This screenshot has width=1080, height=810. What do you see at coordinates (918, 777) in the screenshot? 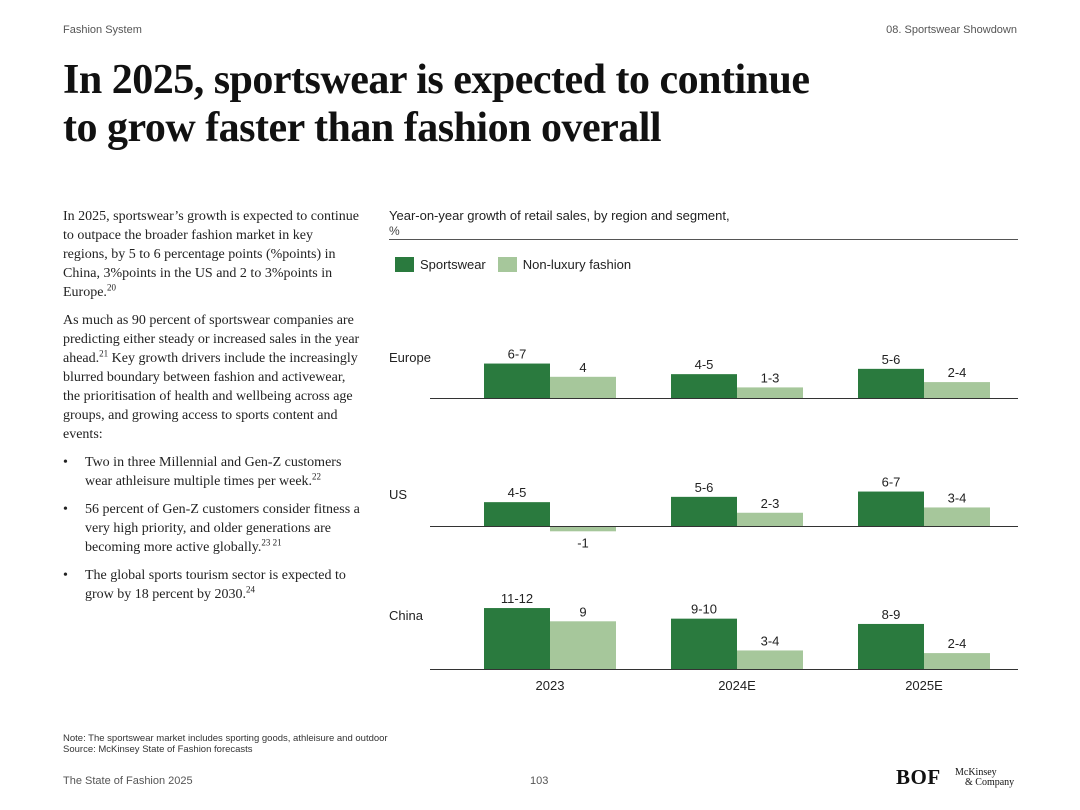
I see `bof-logo: BOF` at bounding box center [918, 777].